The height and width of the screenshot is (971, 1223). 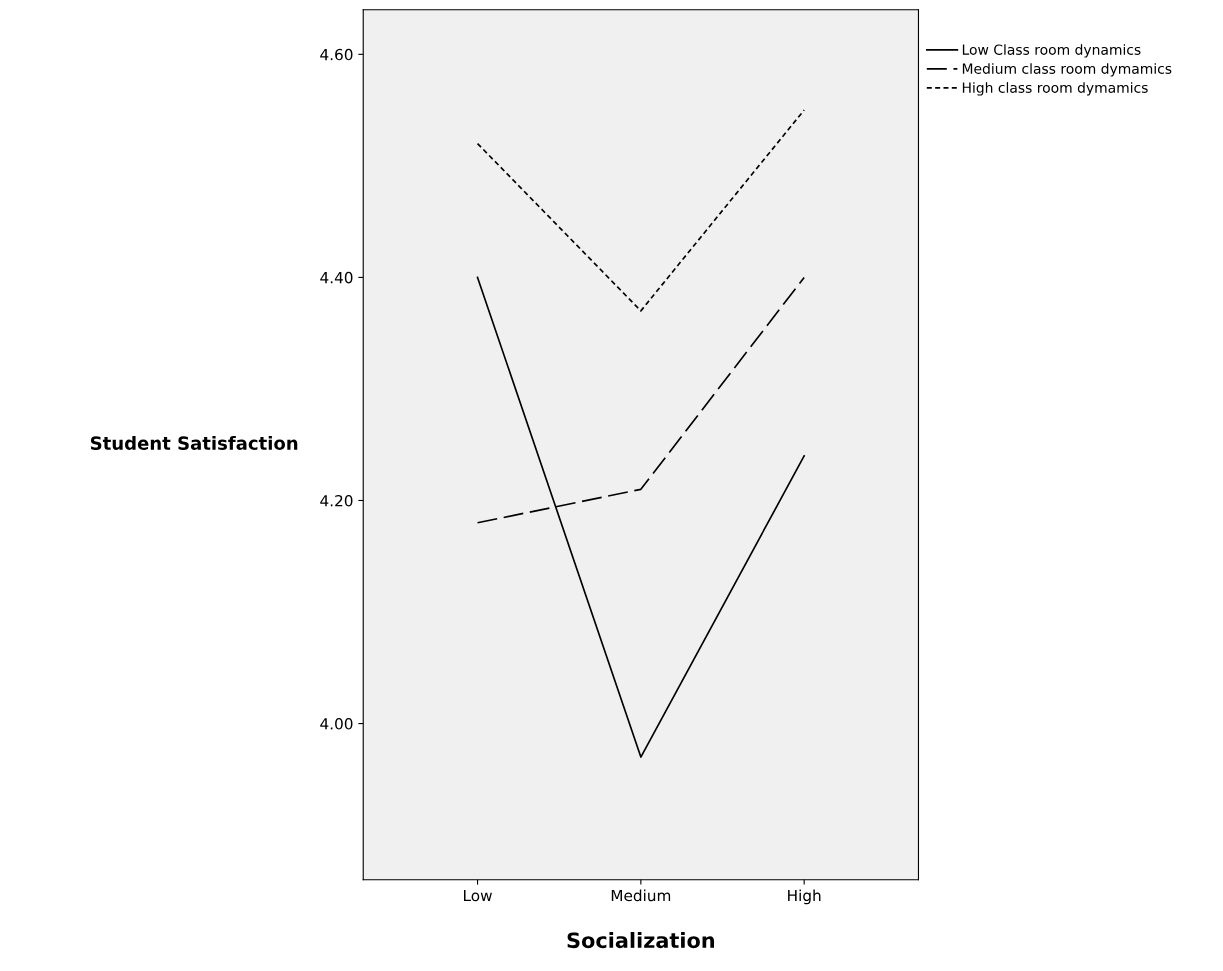 What do you see at coordinates (1051, 51) in the screenshot?
I see `legend-label: Low Class room dynamics` at bounding box center [1051, 51].